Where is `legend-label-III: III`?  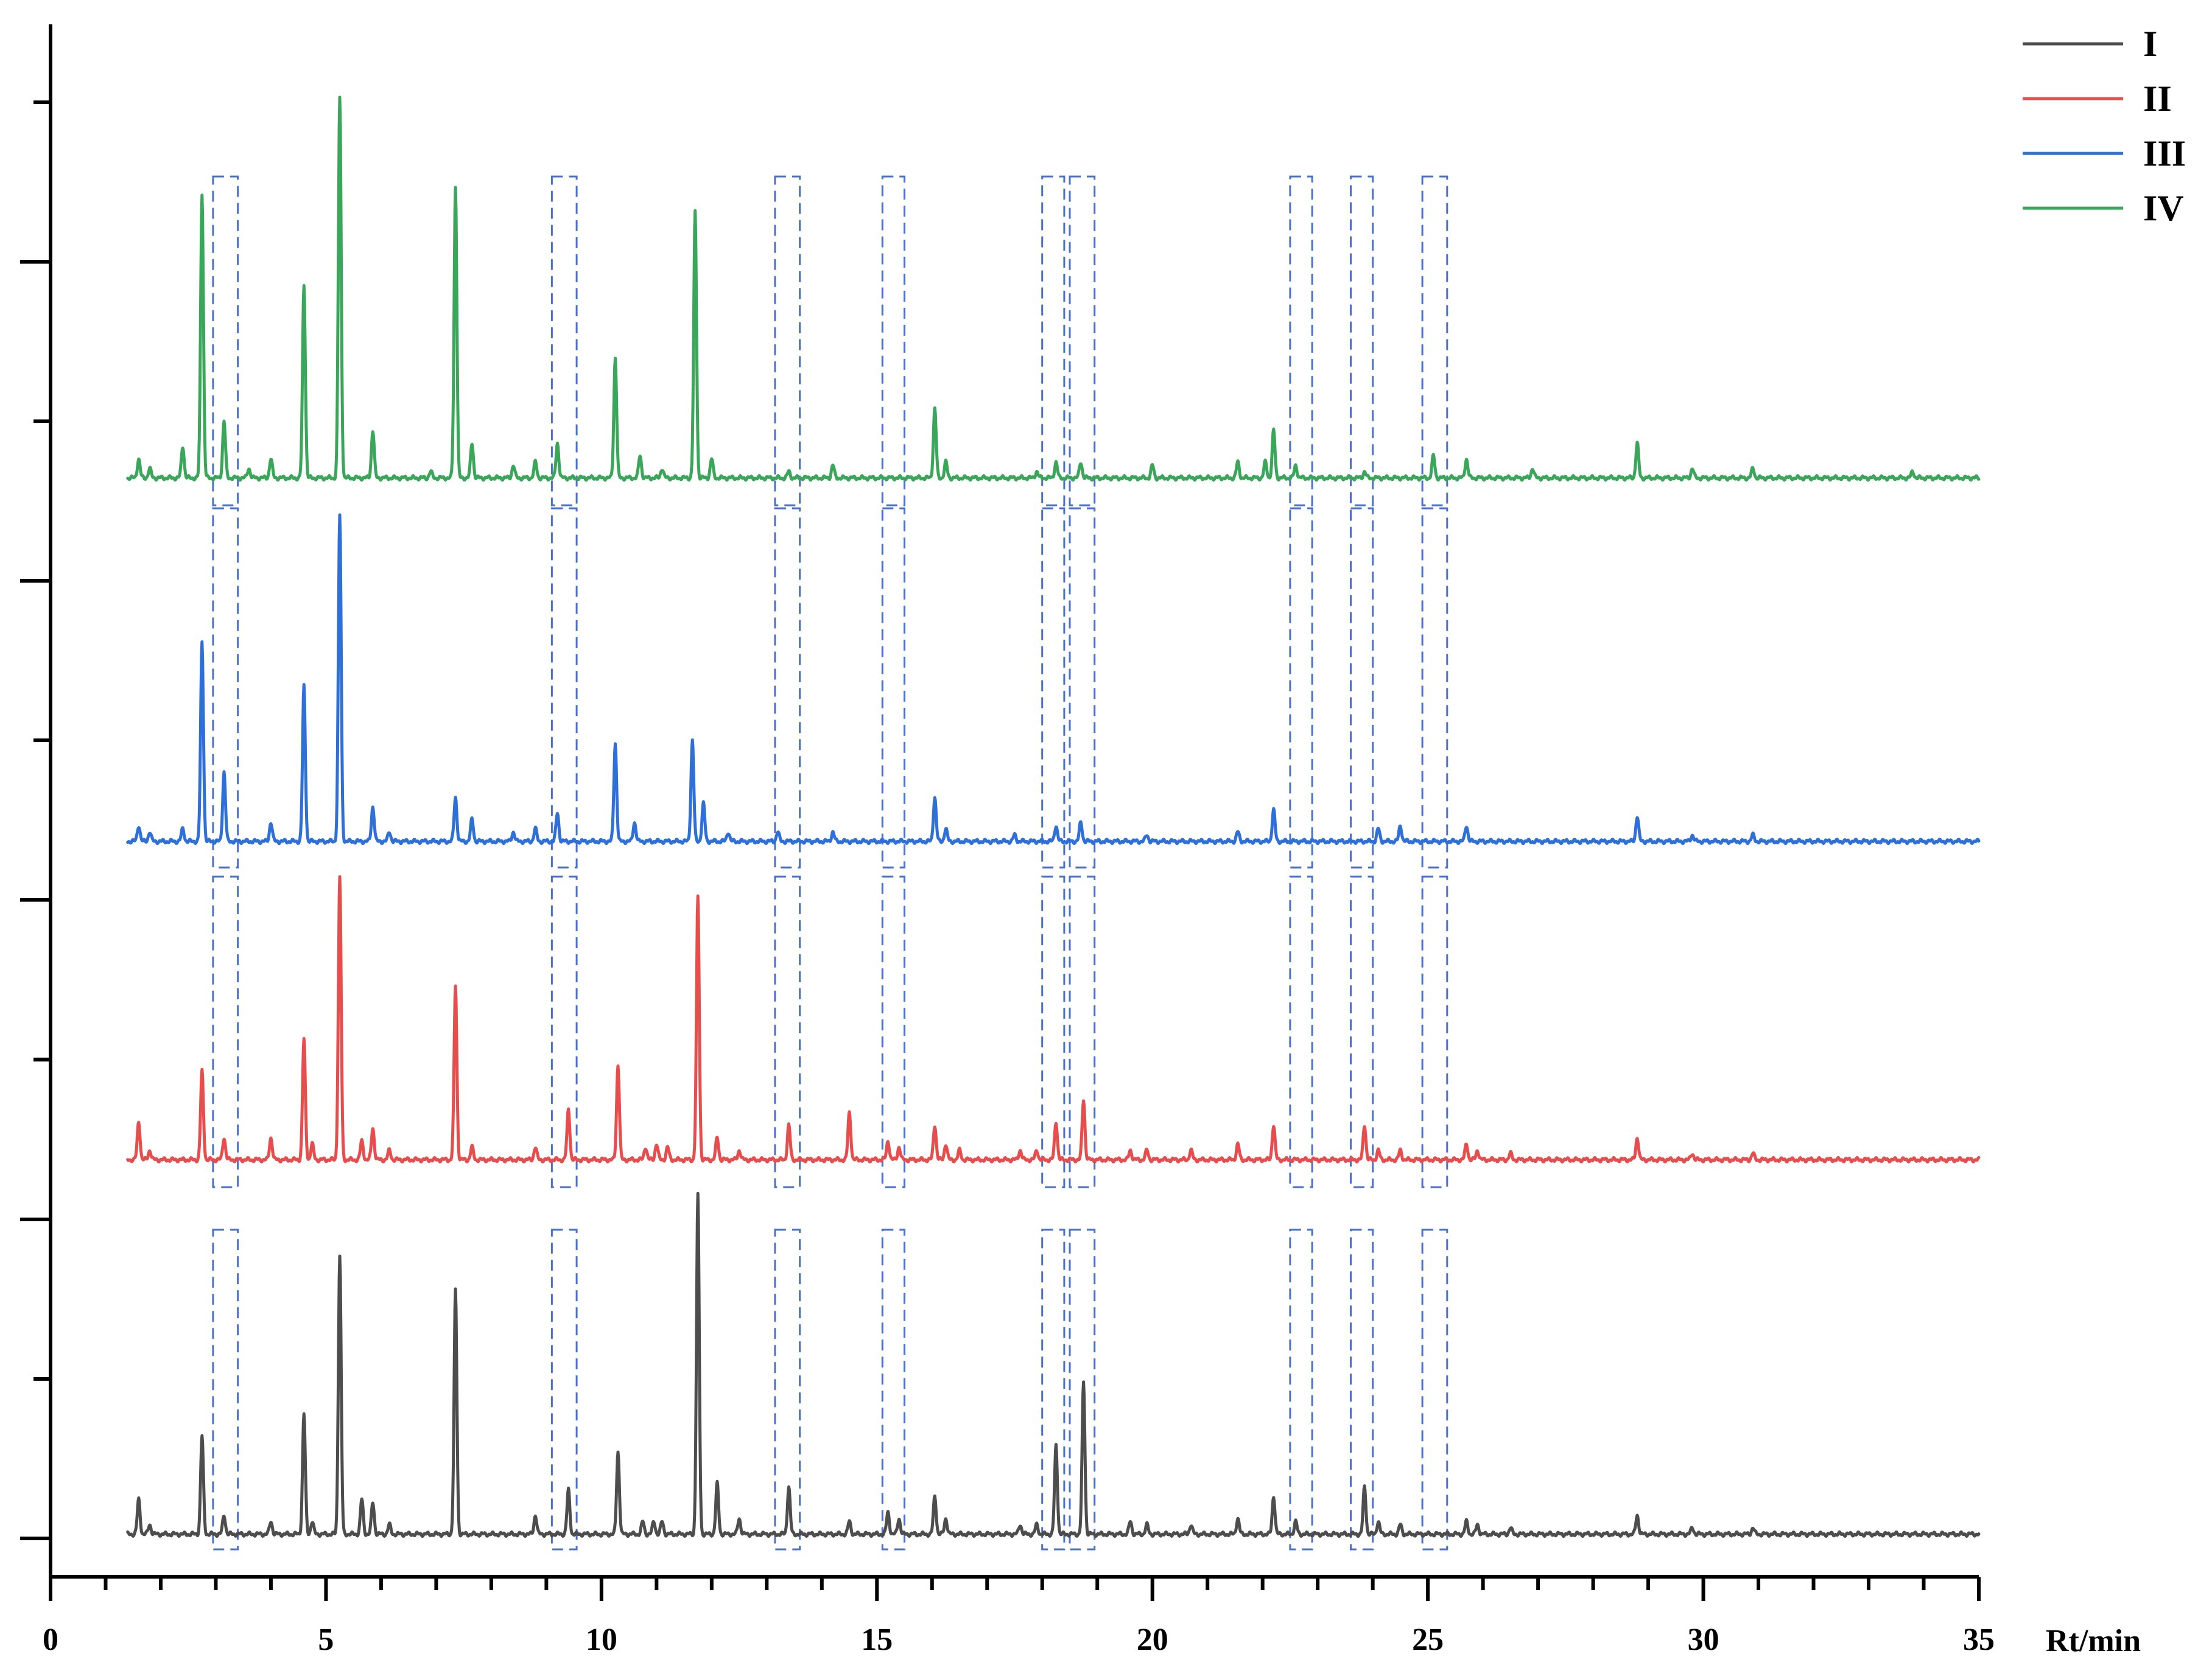
legend-label-III: III is located at coordinates (2164, 153).